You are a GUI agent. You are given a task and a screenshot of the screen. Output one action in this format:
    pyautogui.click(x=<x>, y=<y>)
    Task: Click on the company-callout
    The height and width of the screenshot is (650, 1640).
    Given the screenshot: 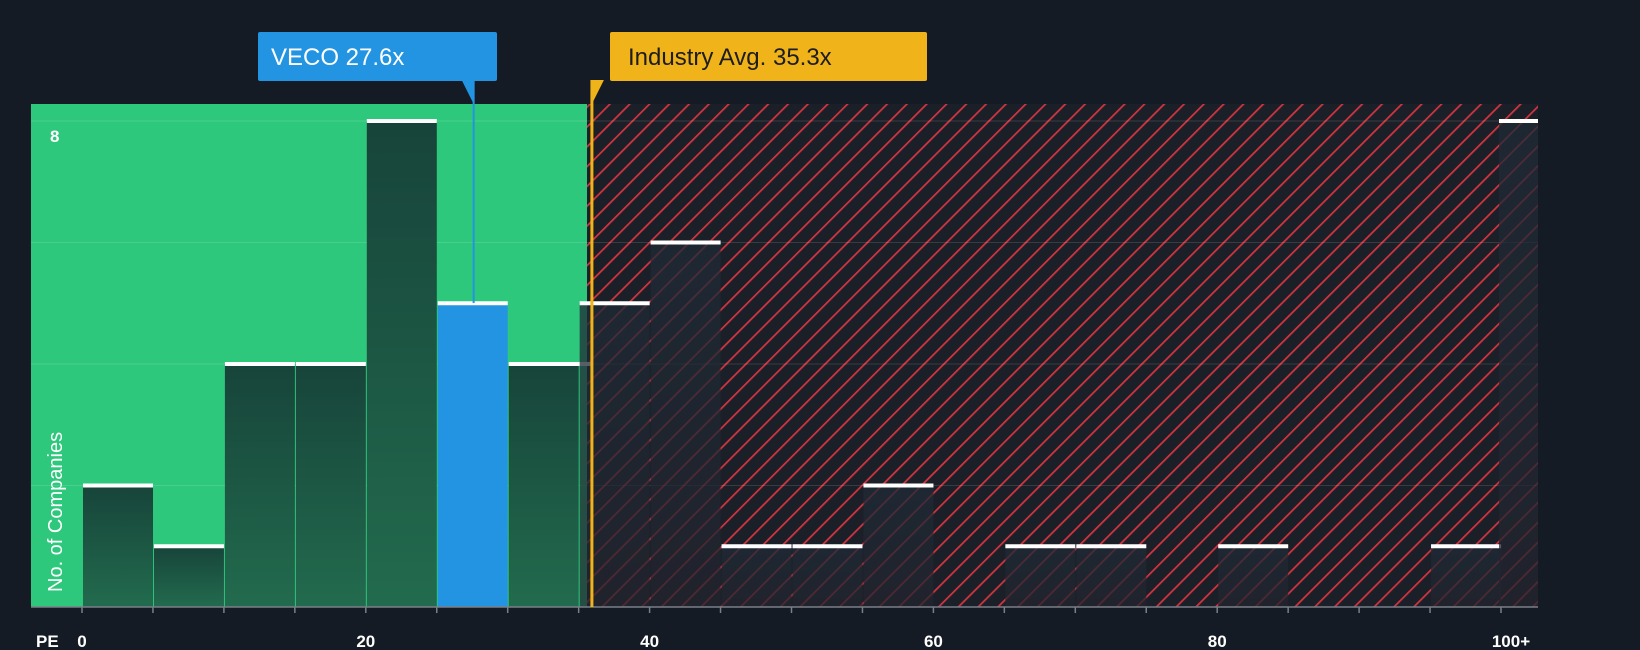 What is the action you would take?
    pyautogui.click(x=377, y=56)
    